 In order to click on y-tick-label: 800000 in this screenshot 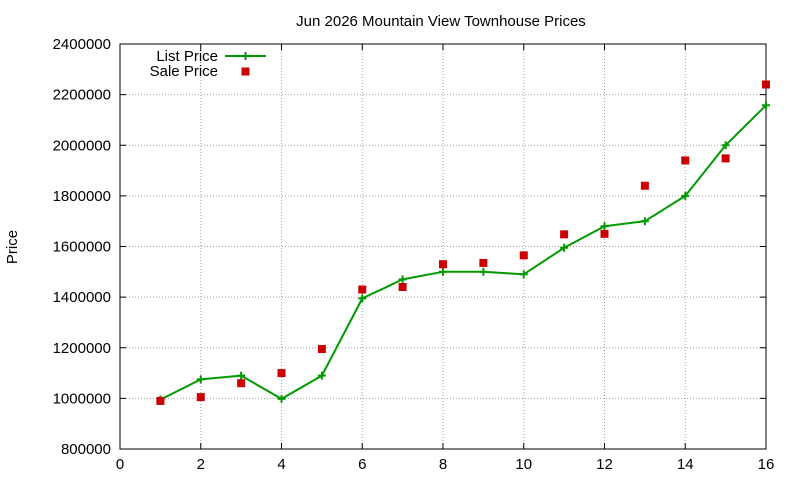, I will do `click(86, 449)`.